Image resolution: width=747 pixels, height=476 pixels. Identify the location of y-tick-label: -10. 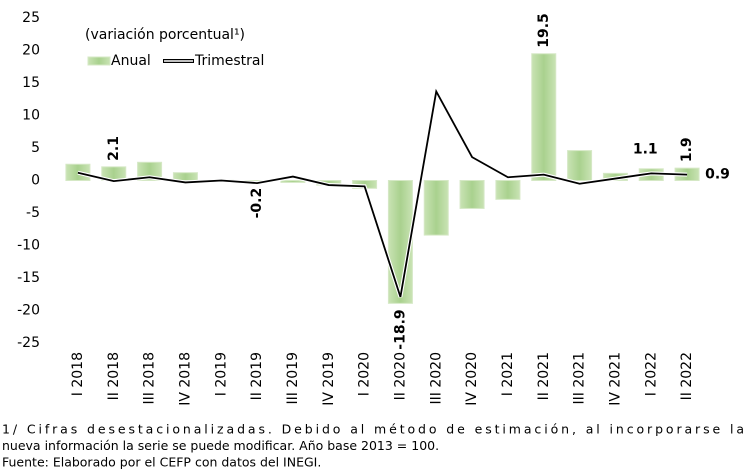
(28, 246).